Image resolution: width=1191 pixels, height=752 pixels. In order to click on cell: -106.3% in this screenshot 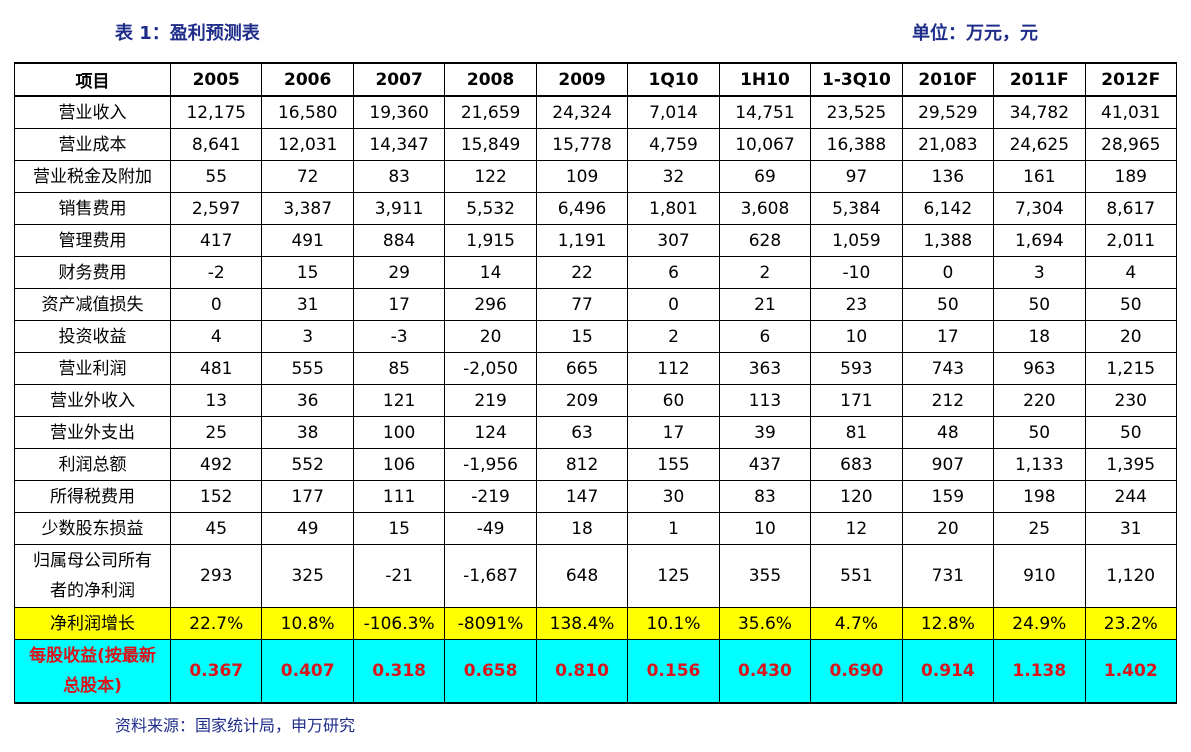, I will do `click(399, 623)`.